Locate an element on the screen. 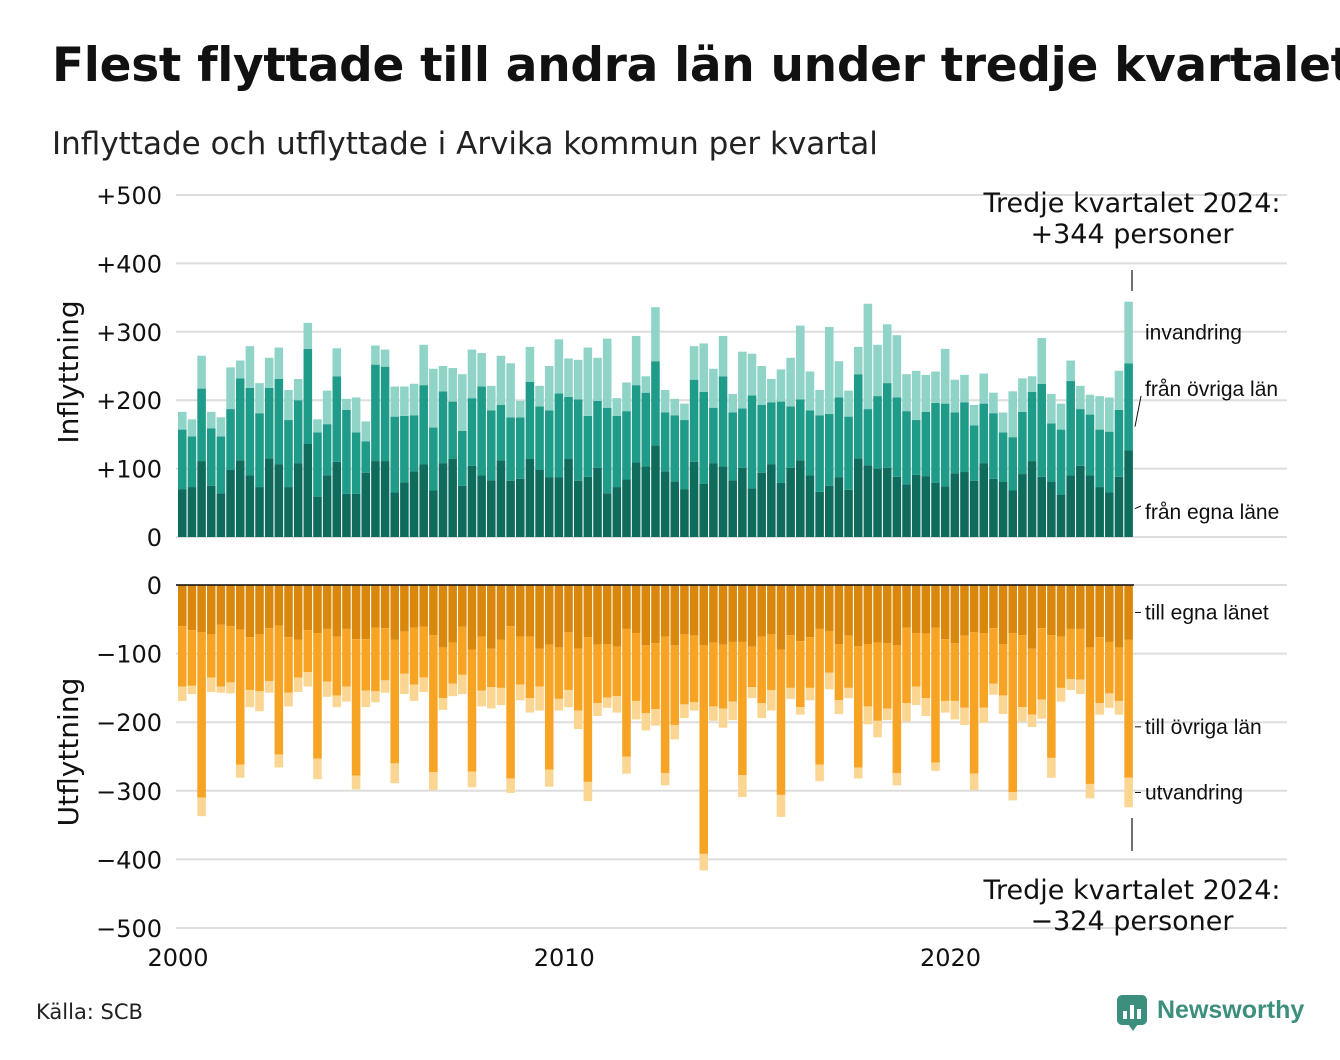 This screenshot has height=1060, width=1340. y-tick-label: 0 is located at coordinates (154, 538).